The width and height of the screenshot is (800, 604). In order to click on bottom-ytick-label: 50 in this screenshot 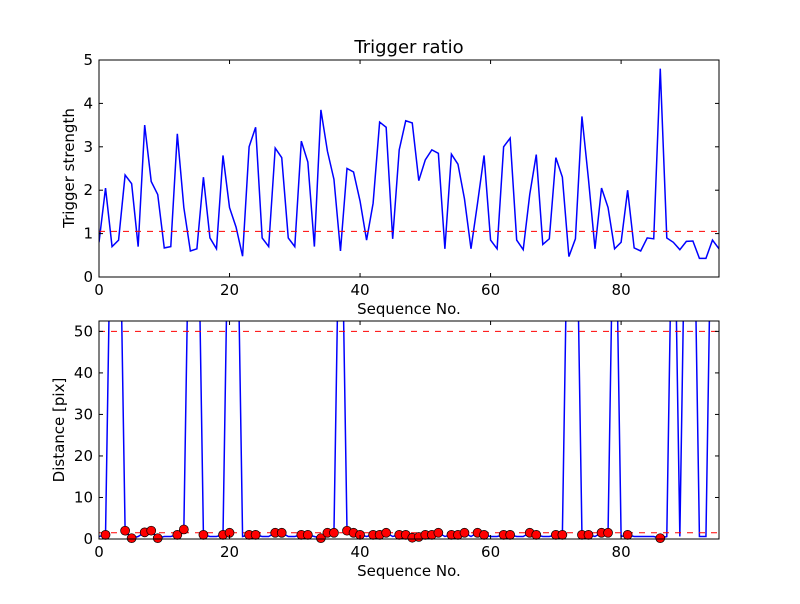, I will do `click(83, 331)`.